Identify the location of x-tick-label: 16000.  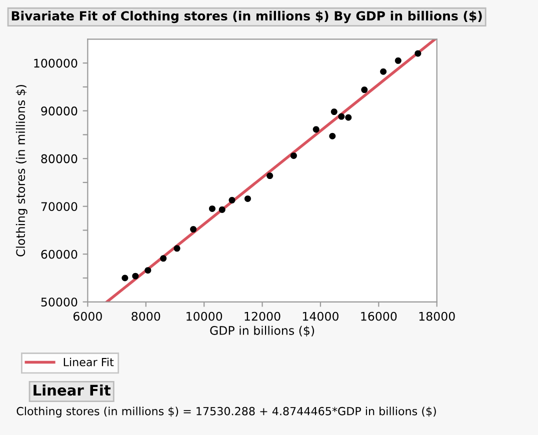
(379, 316).